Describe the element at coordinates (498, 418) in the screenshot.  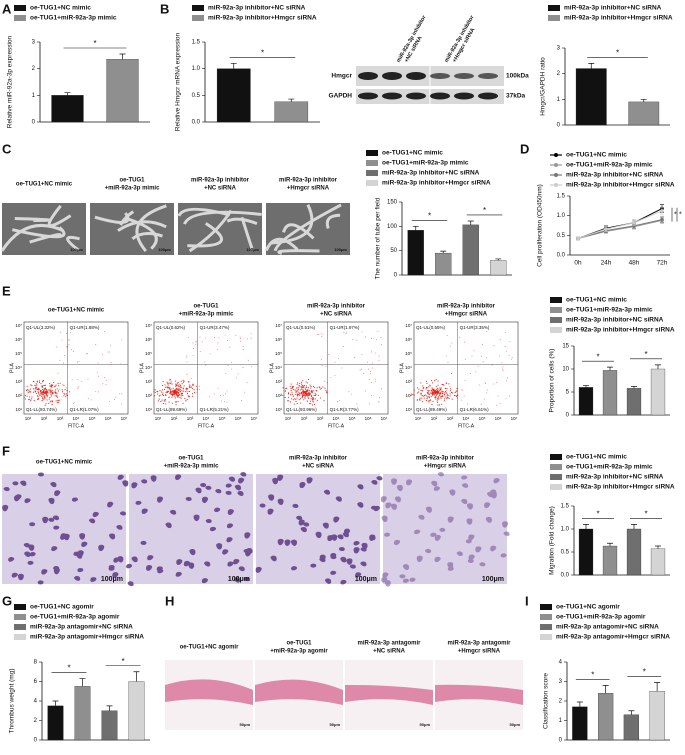
I see `flow-x-tick: 10⁶` at that location.